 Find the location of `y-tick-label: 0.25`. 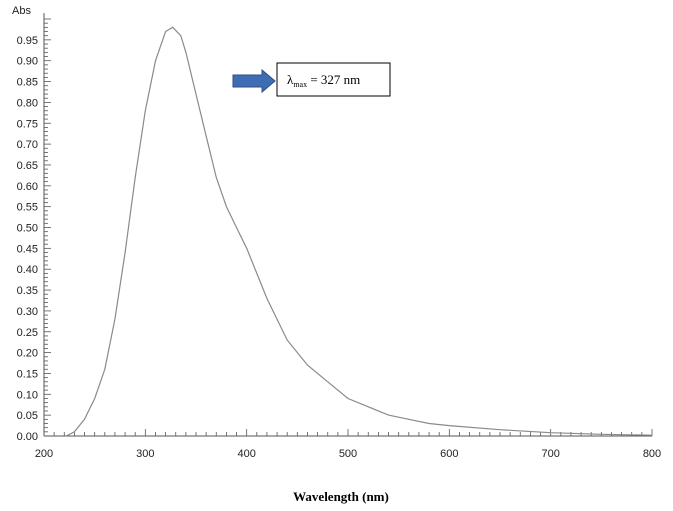

y-tick-label: 0.25 is located at coordinates (27, 333).